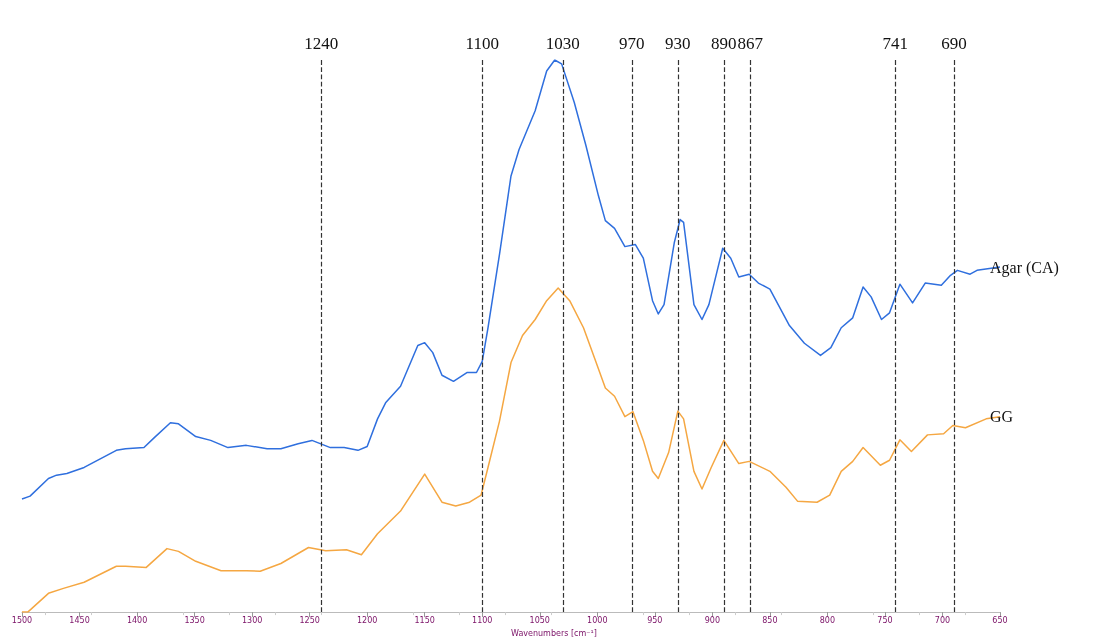  I want to click on ref-line-label: 1030, so click(562, 43).